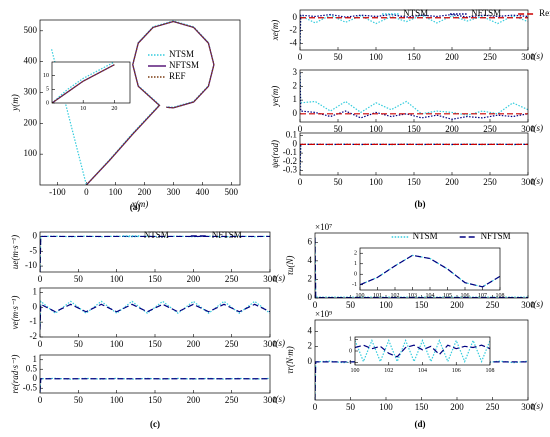 Image resolution: width=550 pixels, height=437 pixels. Describe the element at coordinates (83, 109) in the screenshot. I see `x-tick-label: 10` at that location.